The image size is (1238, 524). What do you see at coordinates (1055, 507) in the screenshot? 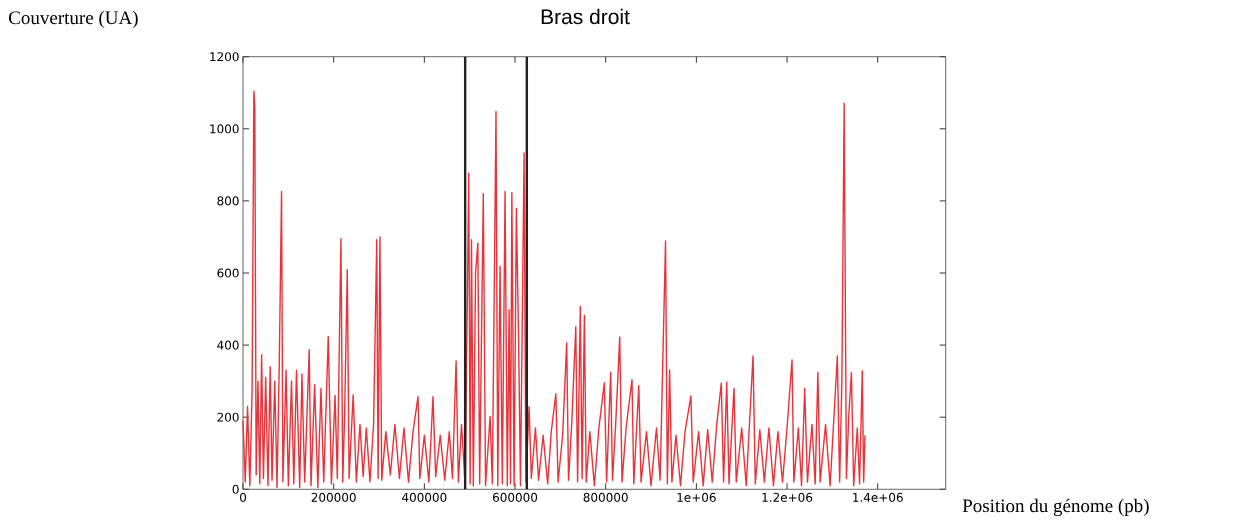
I see `x-axis-title: Position du génome (pb)` at bounding box center [1055, 507].